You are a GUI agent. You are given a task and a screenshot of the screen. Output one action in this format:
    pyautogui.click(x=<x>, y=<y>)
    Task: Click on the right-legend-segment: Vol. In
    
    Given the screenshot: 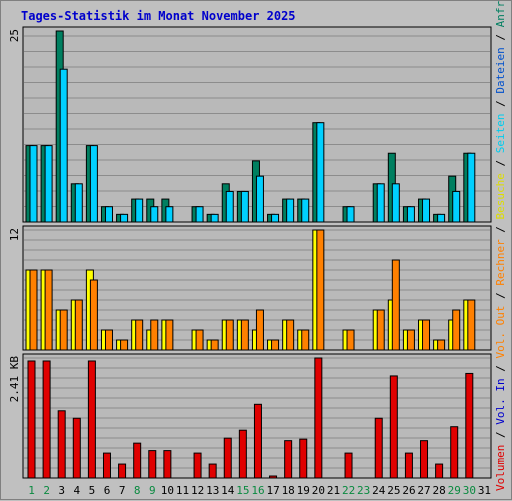 What is the action you would take?
    pyautogui.click(x=500, y=401)
    